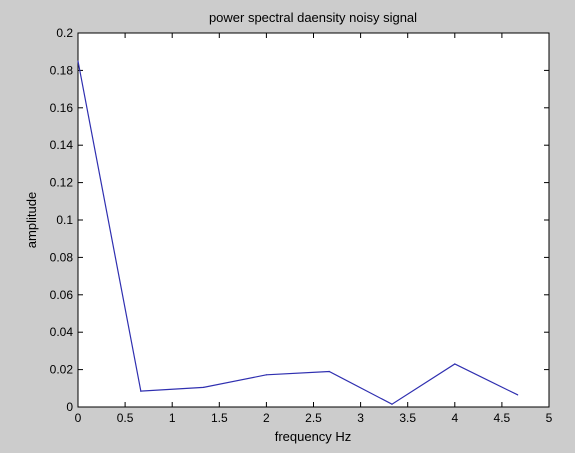 This screenshot has width=575, height=453. Describe the element at coordinates (64, 220) in the screenshot. I see `y-tick-label: 0.1` at that location.